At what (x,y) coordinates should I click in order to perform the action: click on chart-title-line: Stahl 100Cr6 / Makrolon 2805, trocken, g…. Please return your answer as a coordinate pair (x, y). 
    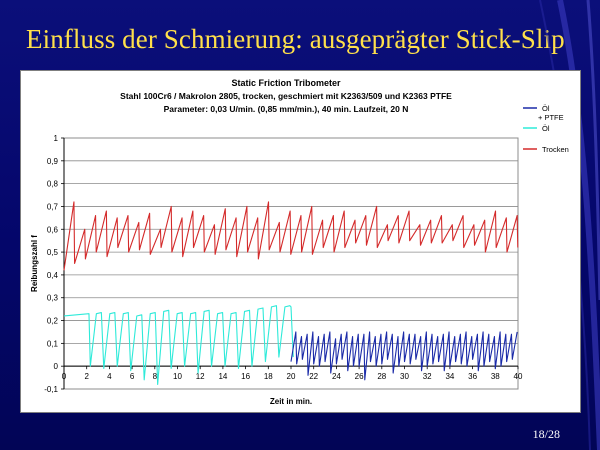
    Looking at the image, I should click on (286, 96).